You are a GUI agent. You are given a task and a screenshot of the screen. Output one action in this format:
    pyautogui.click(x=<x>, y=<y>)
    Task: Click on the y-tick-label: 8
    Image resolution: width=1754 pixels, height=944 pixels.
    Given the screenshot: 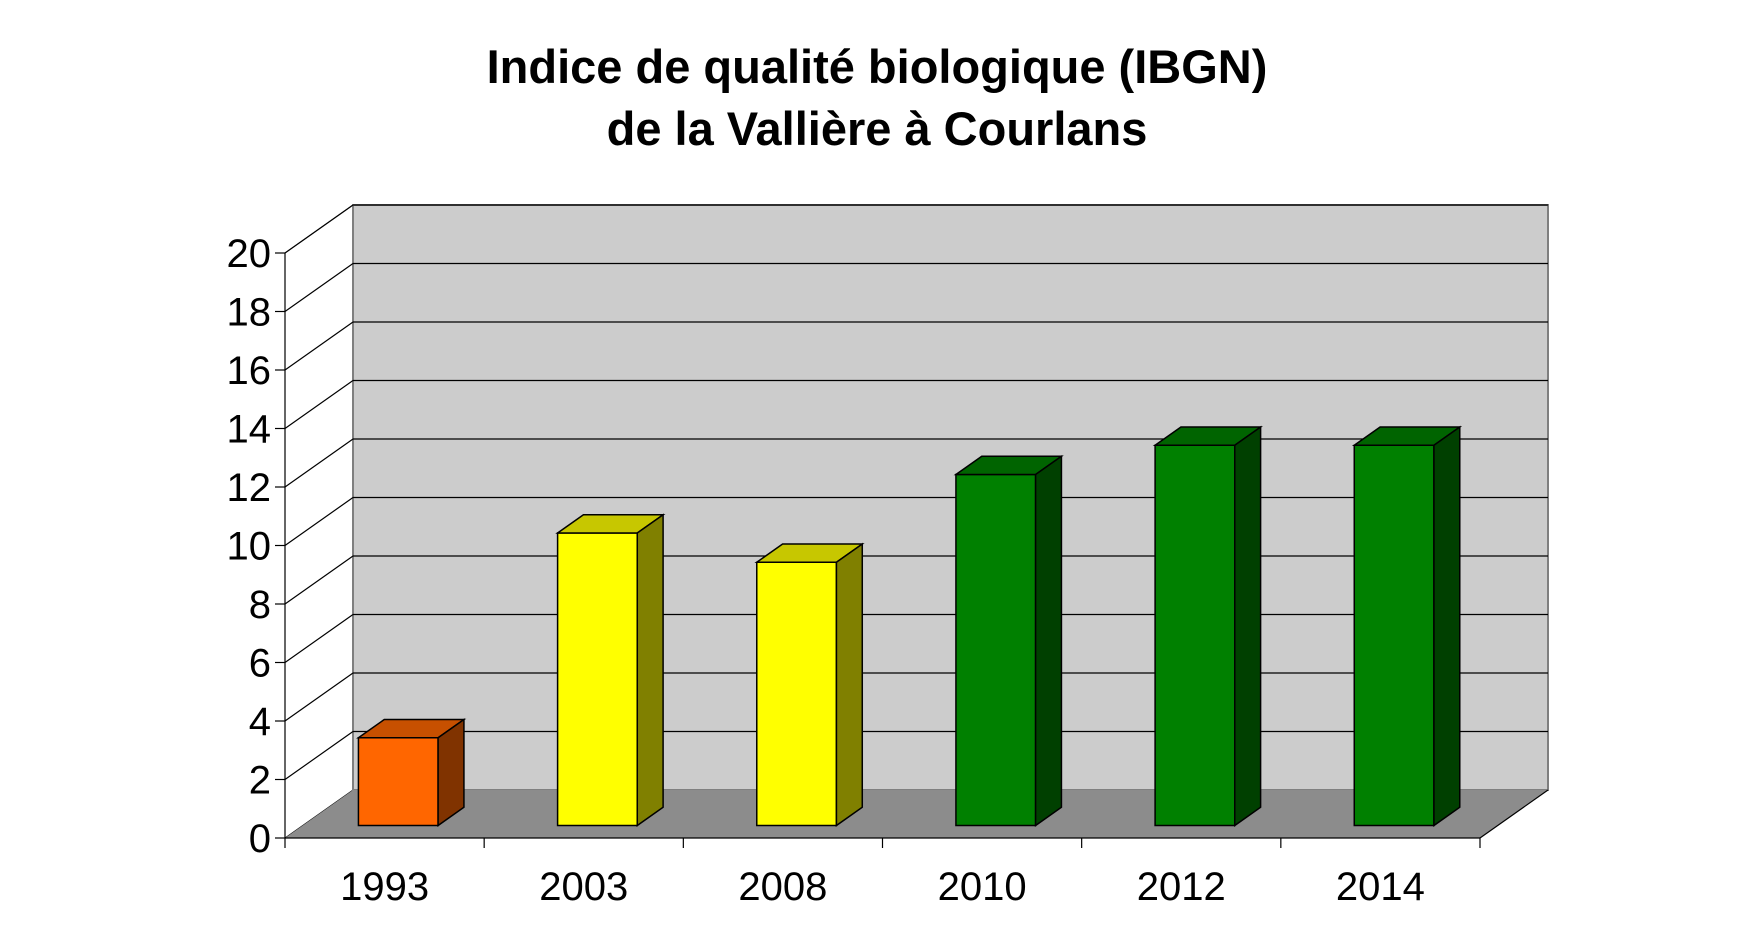 What is the action you would take?
    pyautogui.click(x=260, y=605)
    